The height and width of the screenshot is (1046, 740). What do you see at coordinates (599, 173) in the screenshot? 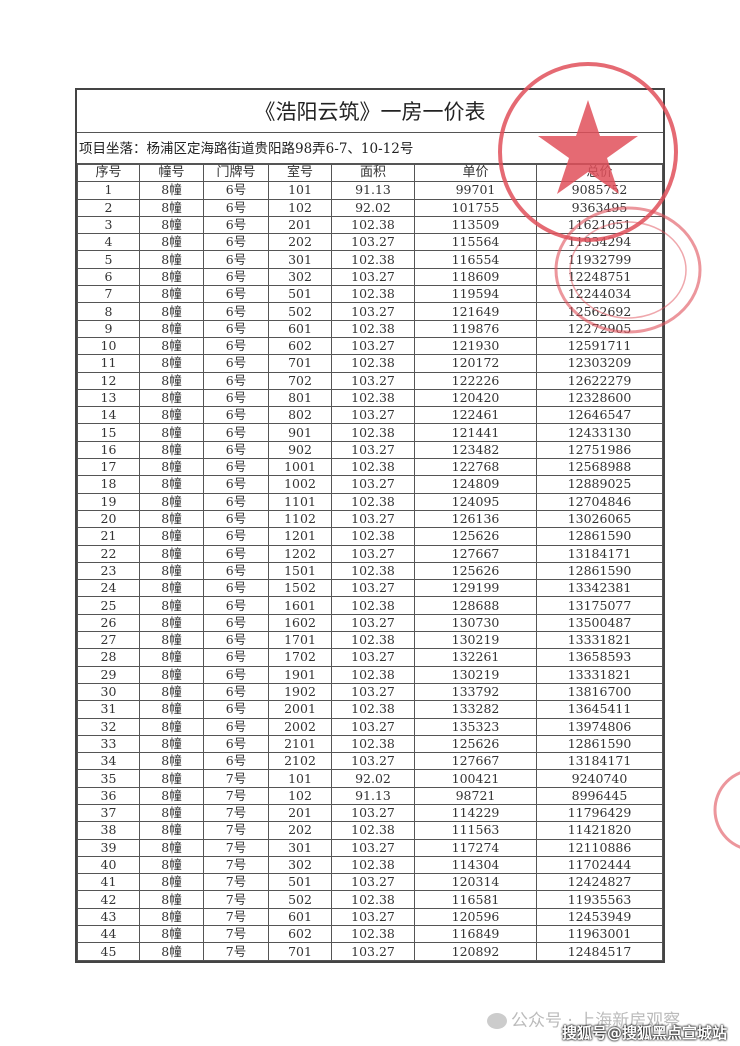
I see `column-header: 总价` at bounding box center [599, 173].